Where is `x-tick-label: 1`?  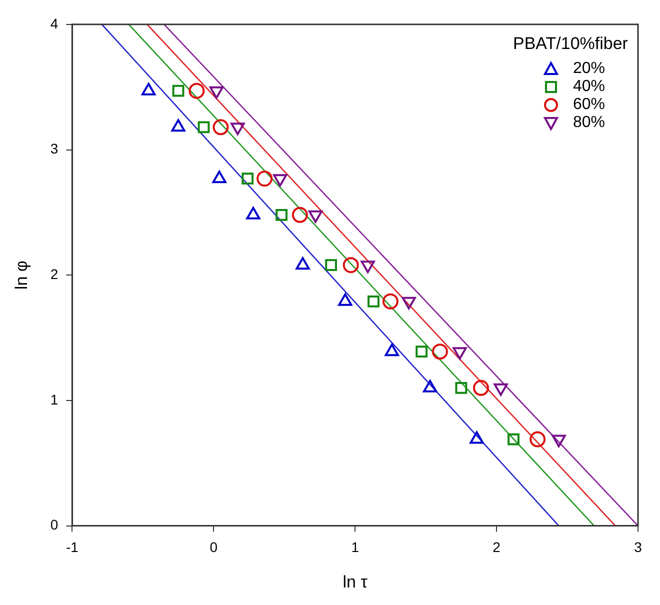
x-tick-label: 1 is located at coordinates (355, 547).